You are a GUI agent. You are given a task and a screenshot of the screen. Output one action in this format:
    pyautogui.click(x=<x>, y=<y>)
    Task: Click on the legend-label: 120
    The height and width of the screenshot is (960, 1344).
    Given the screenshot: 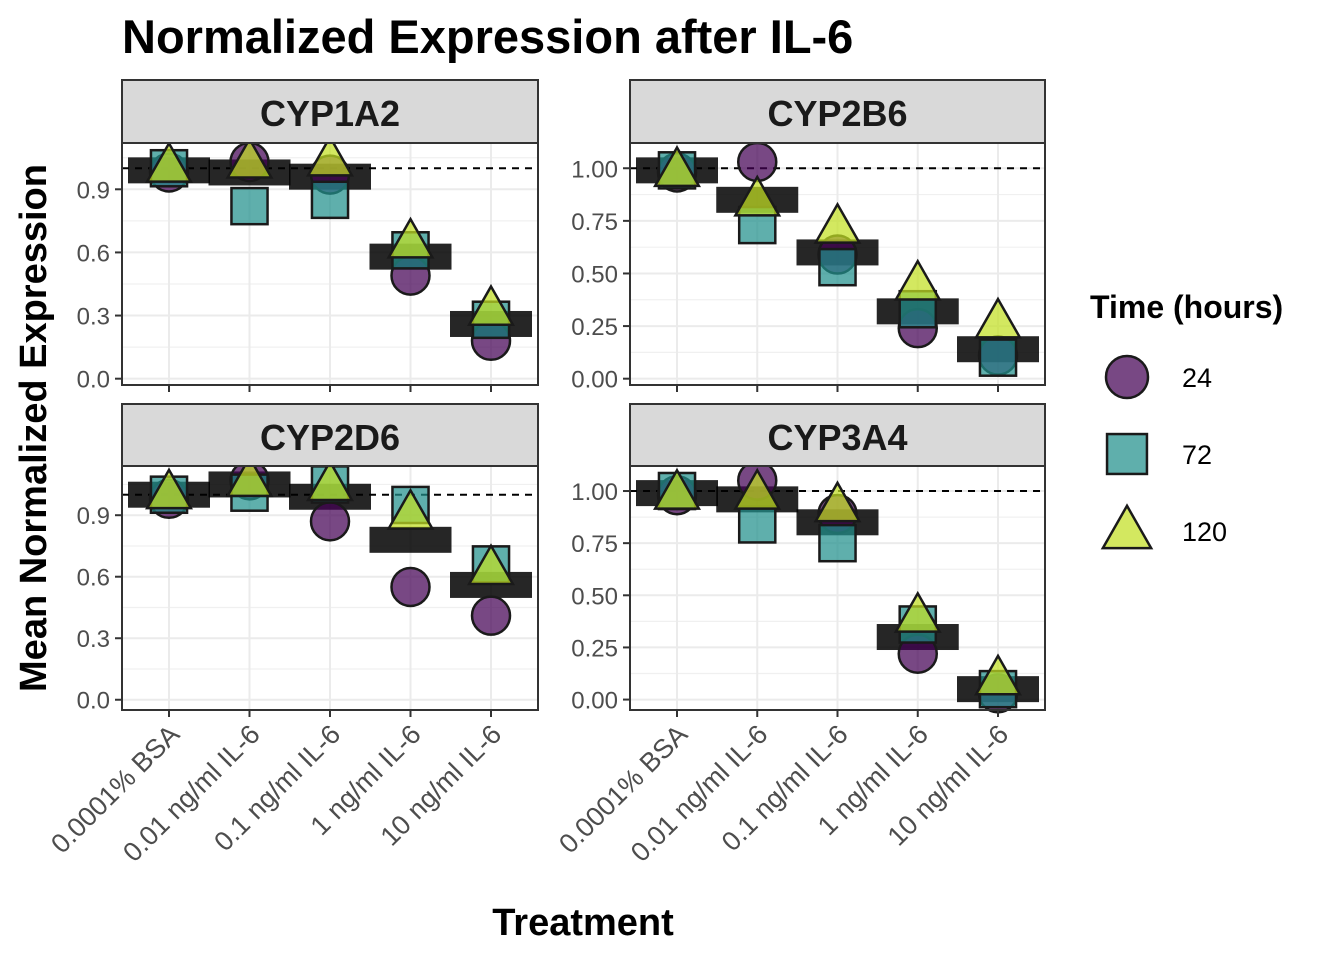 What is the action you would take?
    pyautogui.click(x=1204, y=532)
    